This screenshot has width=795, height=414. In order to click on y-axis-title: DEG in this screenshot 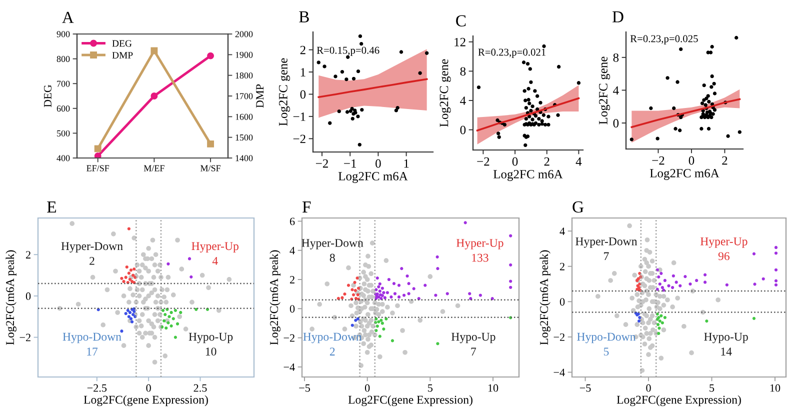, I will do `click(48, 96)`.